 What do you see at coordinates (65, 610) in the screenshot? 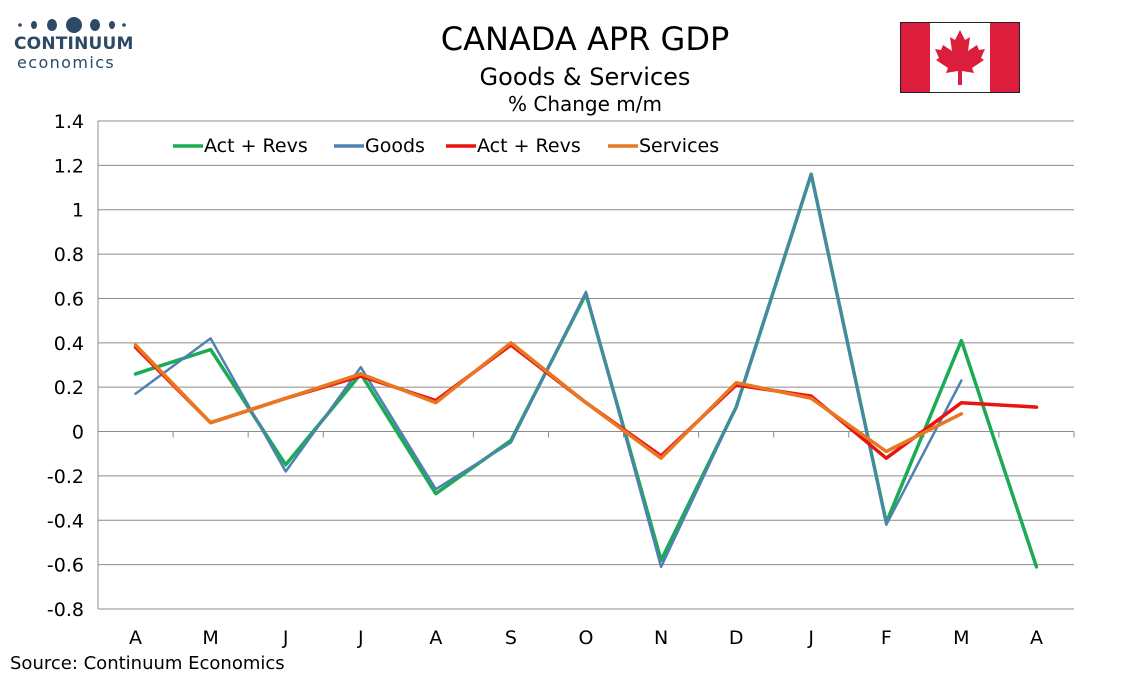
I see `y-tick-label: -0.8` at bounding box center [65, 610].